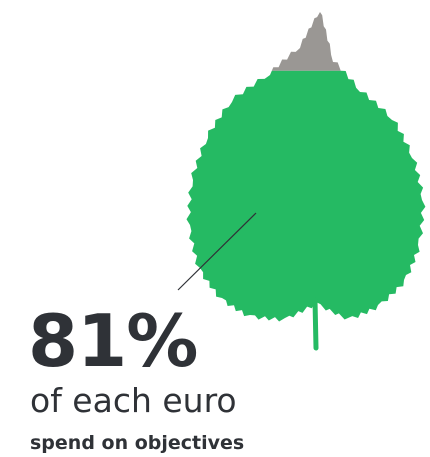 The width and height of the screenshot is (430, 457). What do you see at coordinates (217, 251) in the screenshot?
I see `pointer-line` at bounding box center [217, 251].